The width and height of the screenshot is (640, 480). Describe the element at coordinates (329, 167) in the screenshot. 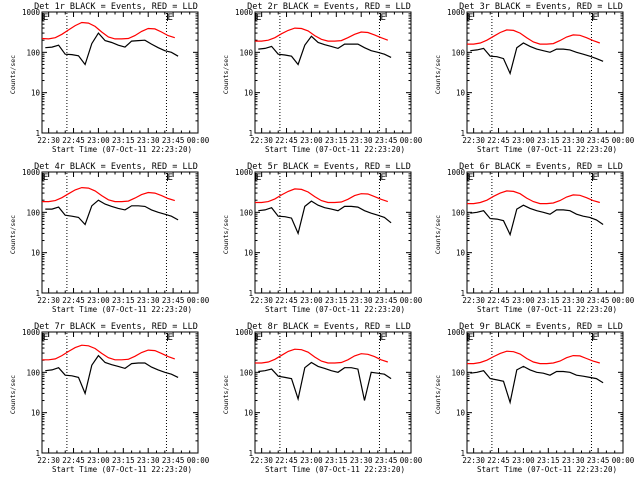

I see `panel-title: Det 5r BLACK = Events, RED = LLD` at that location.